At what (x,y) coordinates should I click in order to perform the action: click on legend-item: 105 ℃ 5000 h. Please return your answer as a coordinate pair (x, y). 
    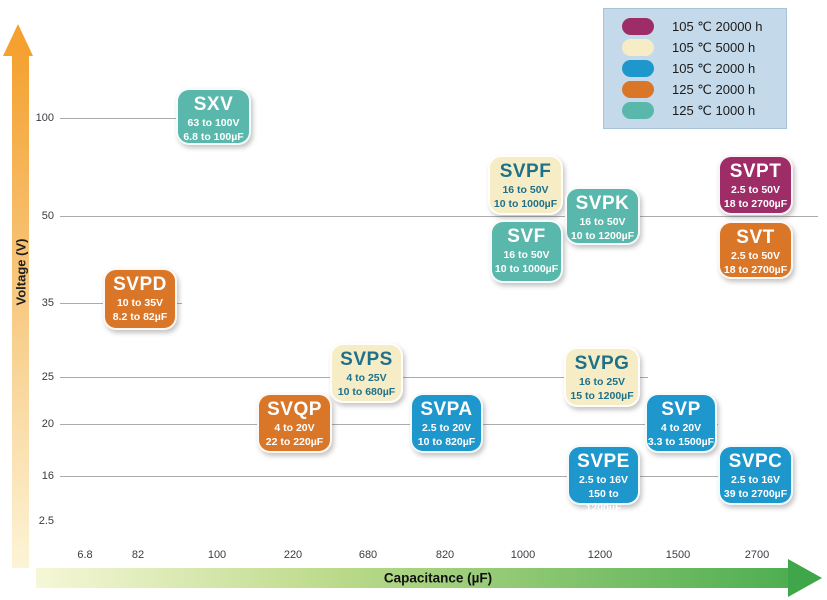
    Looking at the image, I should click on (704, 48).